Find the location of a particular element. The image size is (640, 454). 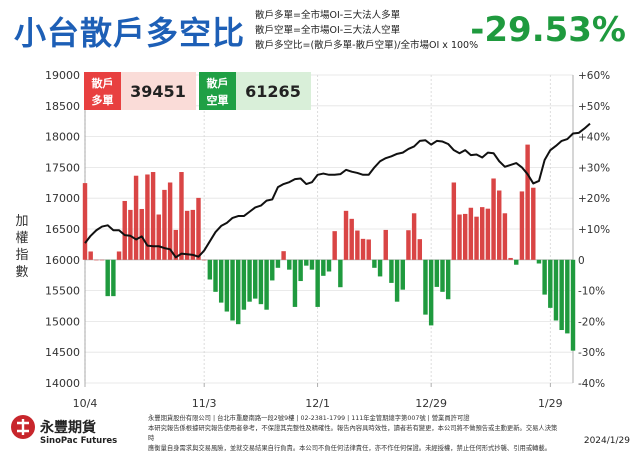

y2-tick-label: -10% is located at coordinates (591, 292).